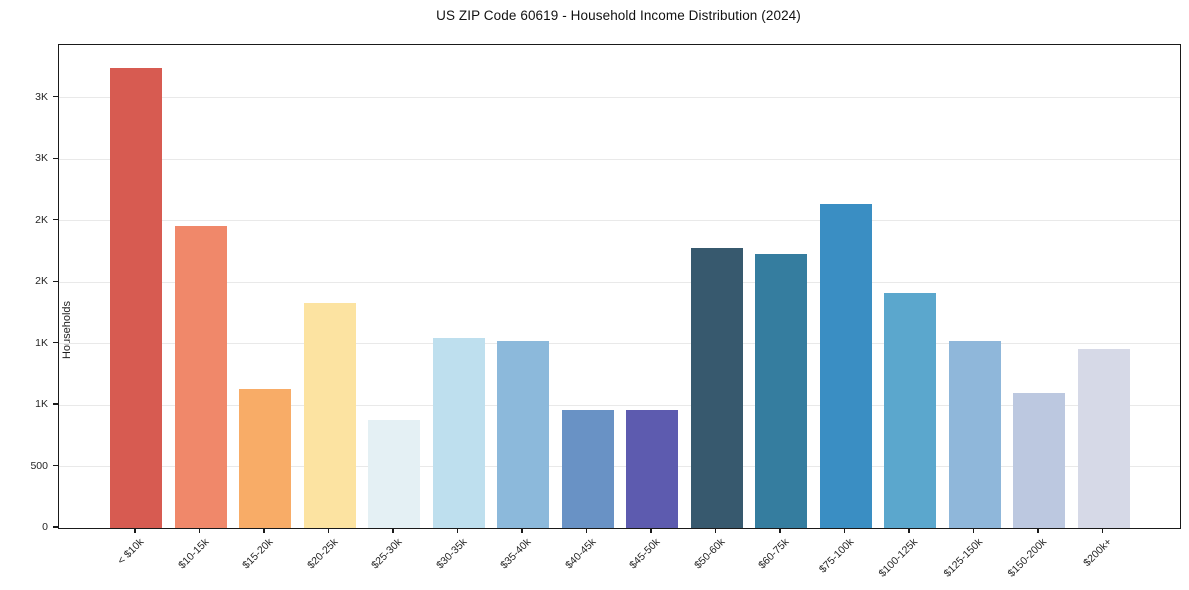  I want to click on x-tick-label: $75-100k, so click(836, 556).